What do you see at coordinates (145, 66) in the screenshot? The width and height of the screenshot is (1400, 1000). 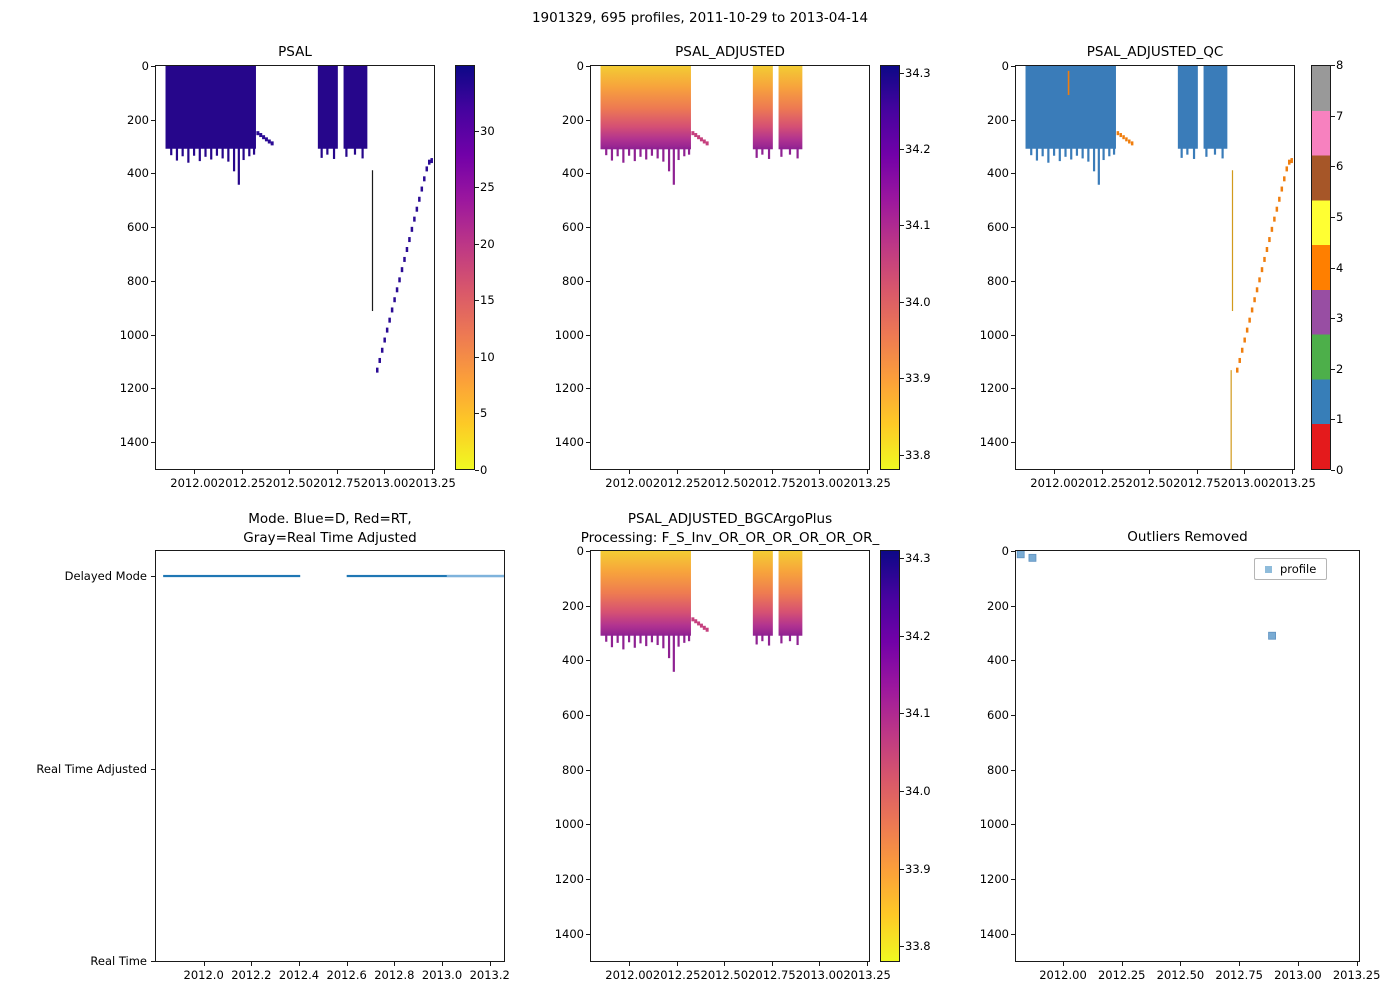 I see `y-tick-label: 0` at bounding box center [145, 66].